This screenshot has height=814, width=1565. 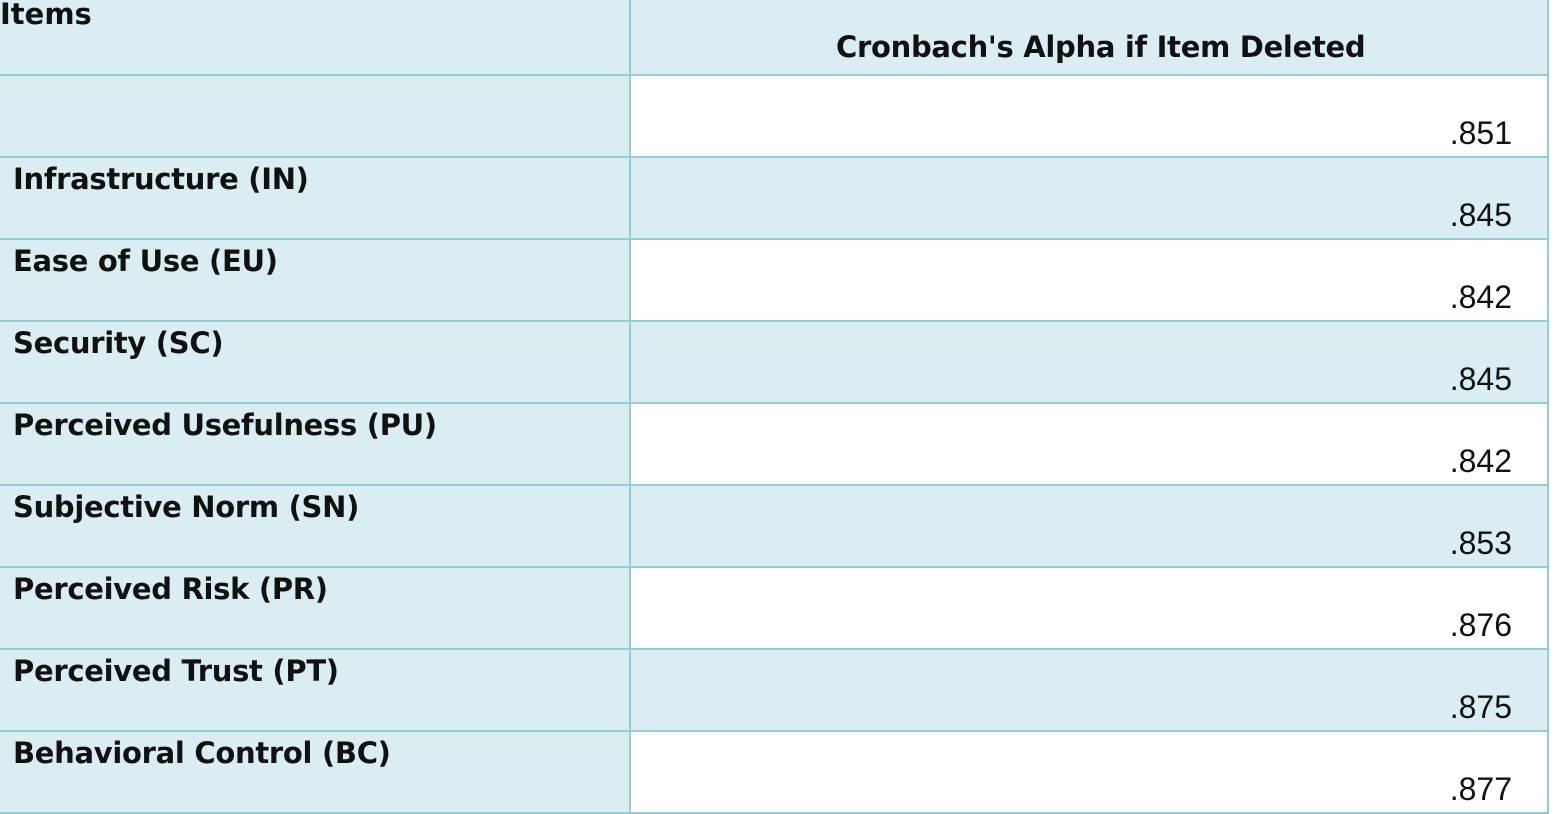 What do you see at coordinates (225, 425) in the screenshot?
I see `item-label: Perceived Usefulness (PU)` at bounding box center [225, 425].